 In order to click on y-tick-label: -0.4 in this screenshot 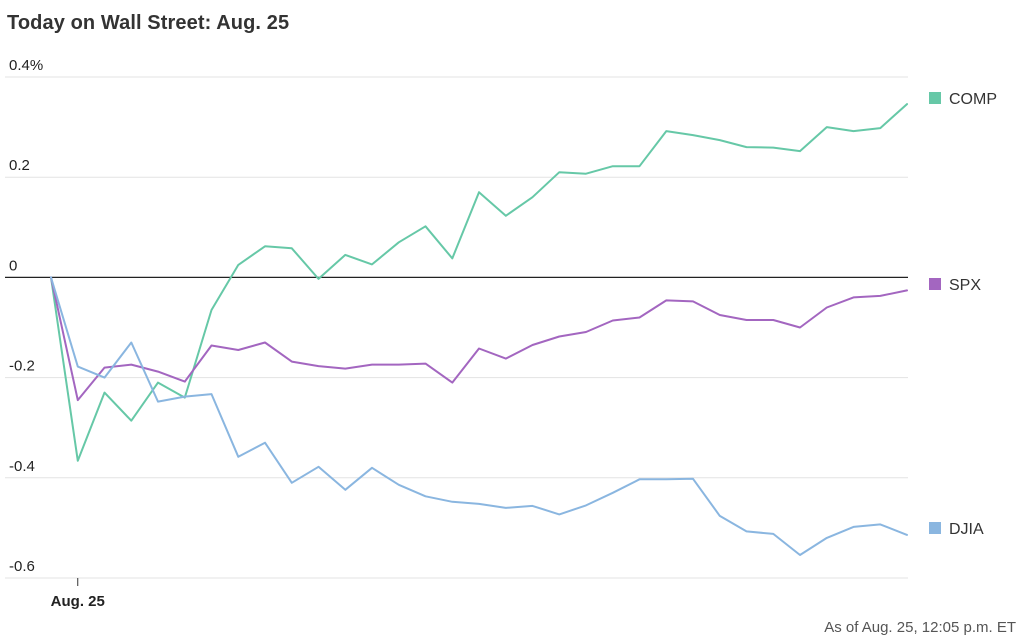, I will do `click(22, 466)`.